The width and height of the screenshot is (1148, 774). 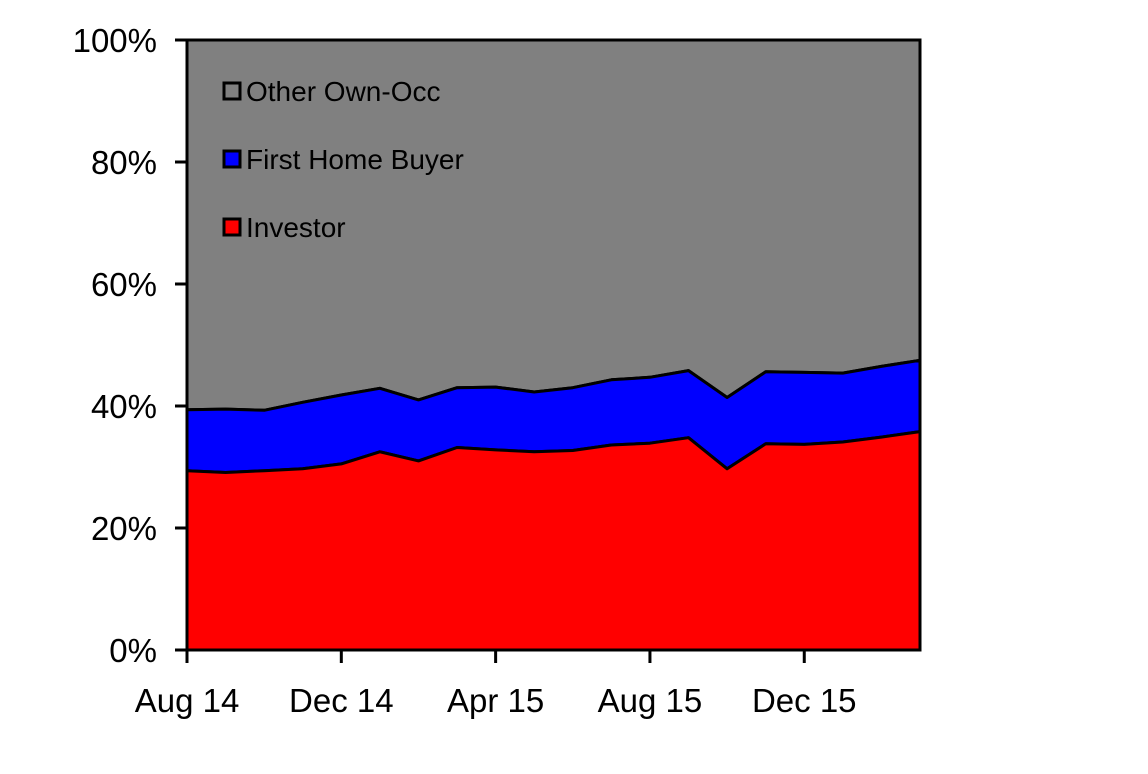 What do you see at coordinates (343, 91) in the screenshot?
I see `legend-label-other-own-occ: Other Own-Occ` at bounding box center [343, 91].